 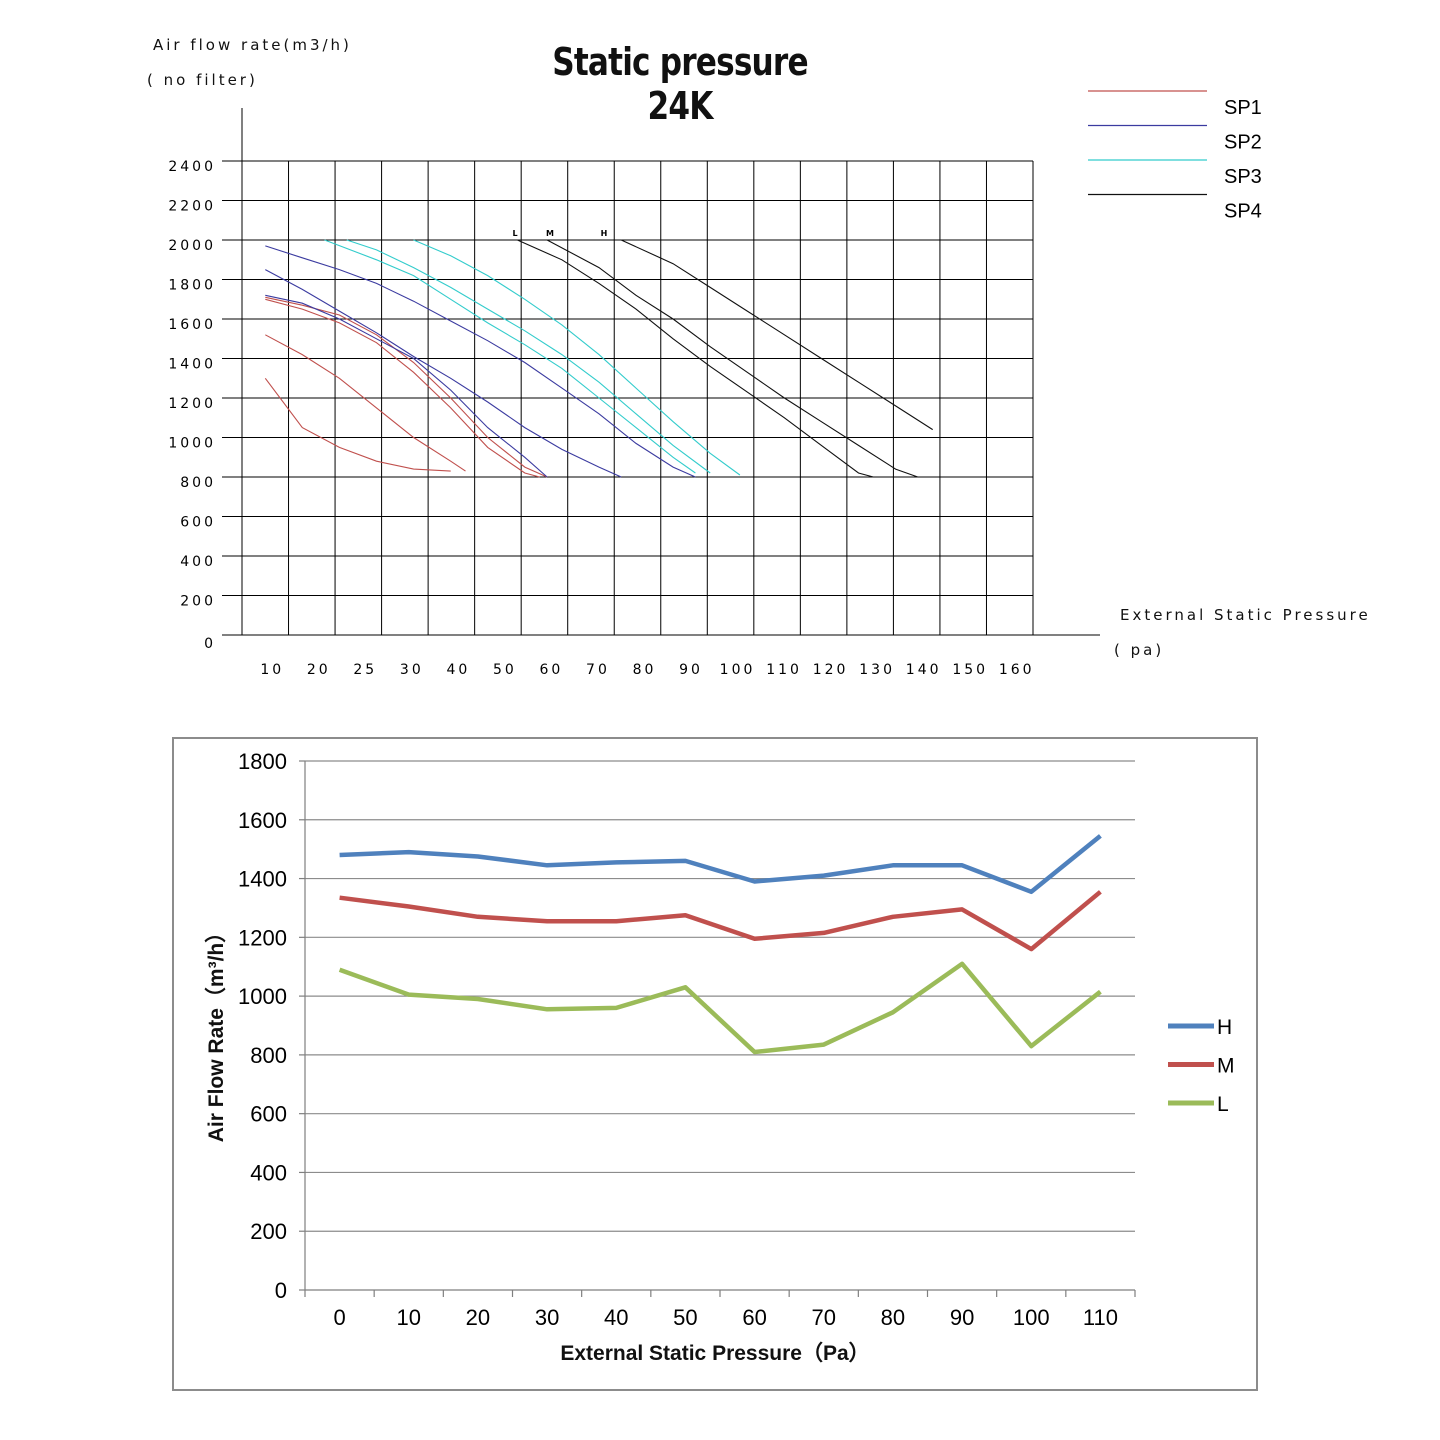 What do you see at coordinates (924, 670) in the screenshot?
I see `x-tick-label: 140` at bounding box center [924, 670].